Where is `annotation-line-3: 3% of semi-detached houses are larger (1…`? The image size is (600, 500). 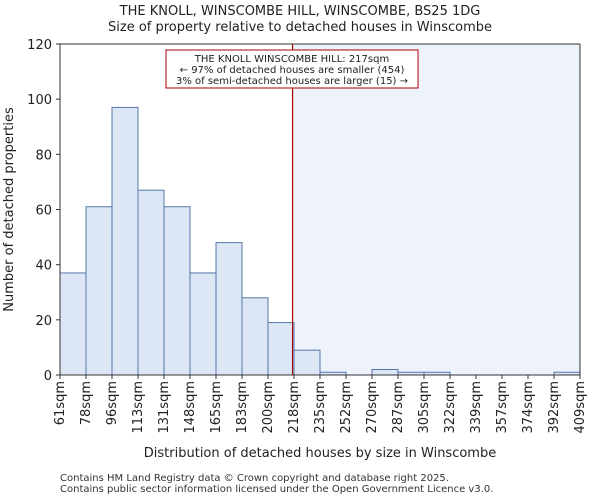
annotation-line-3: 3% of semi-detached houses are larger (1… is located at coordinates (292, 81).